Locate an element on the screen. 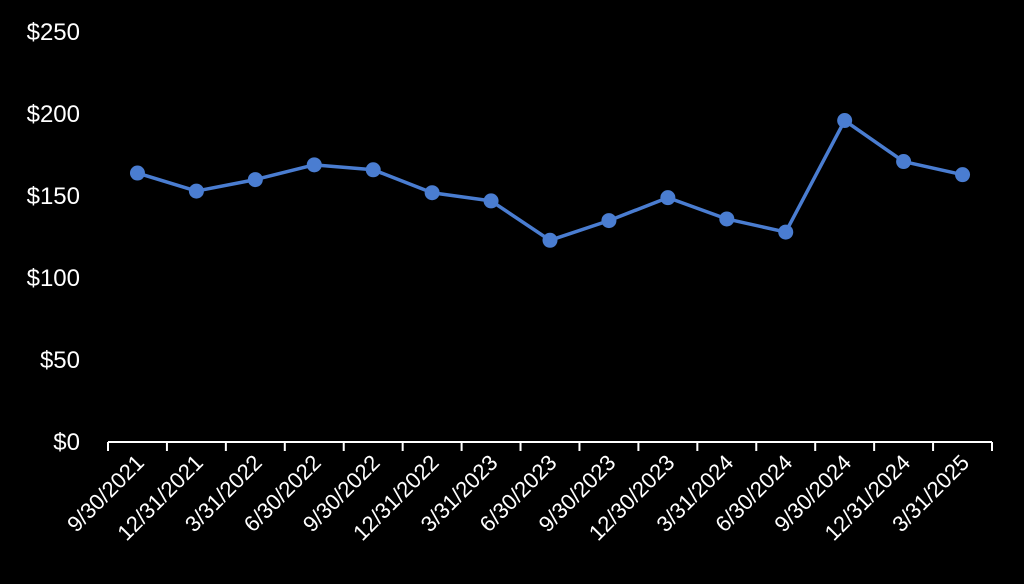  y-tick-label: $150 is located at coordinates (53, 196).